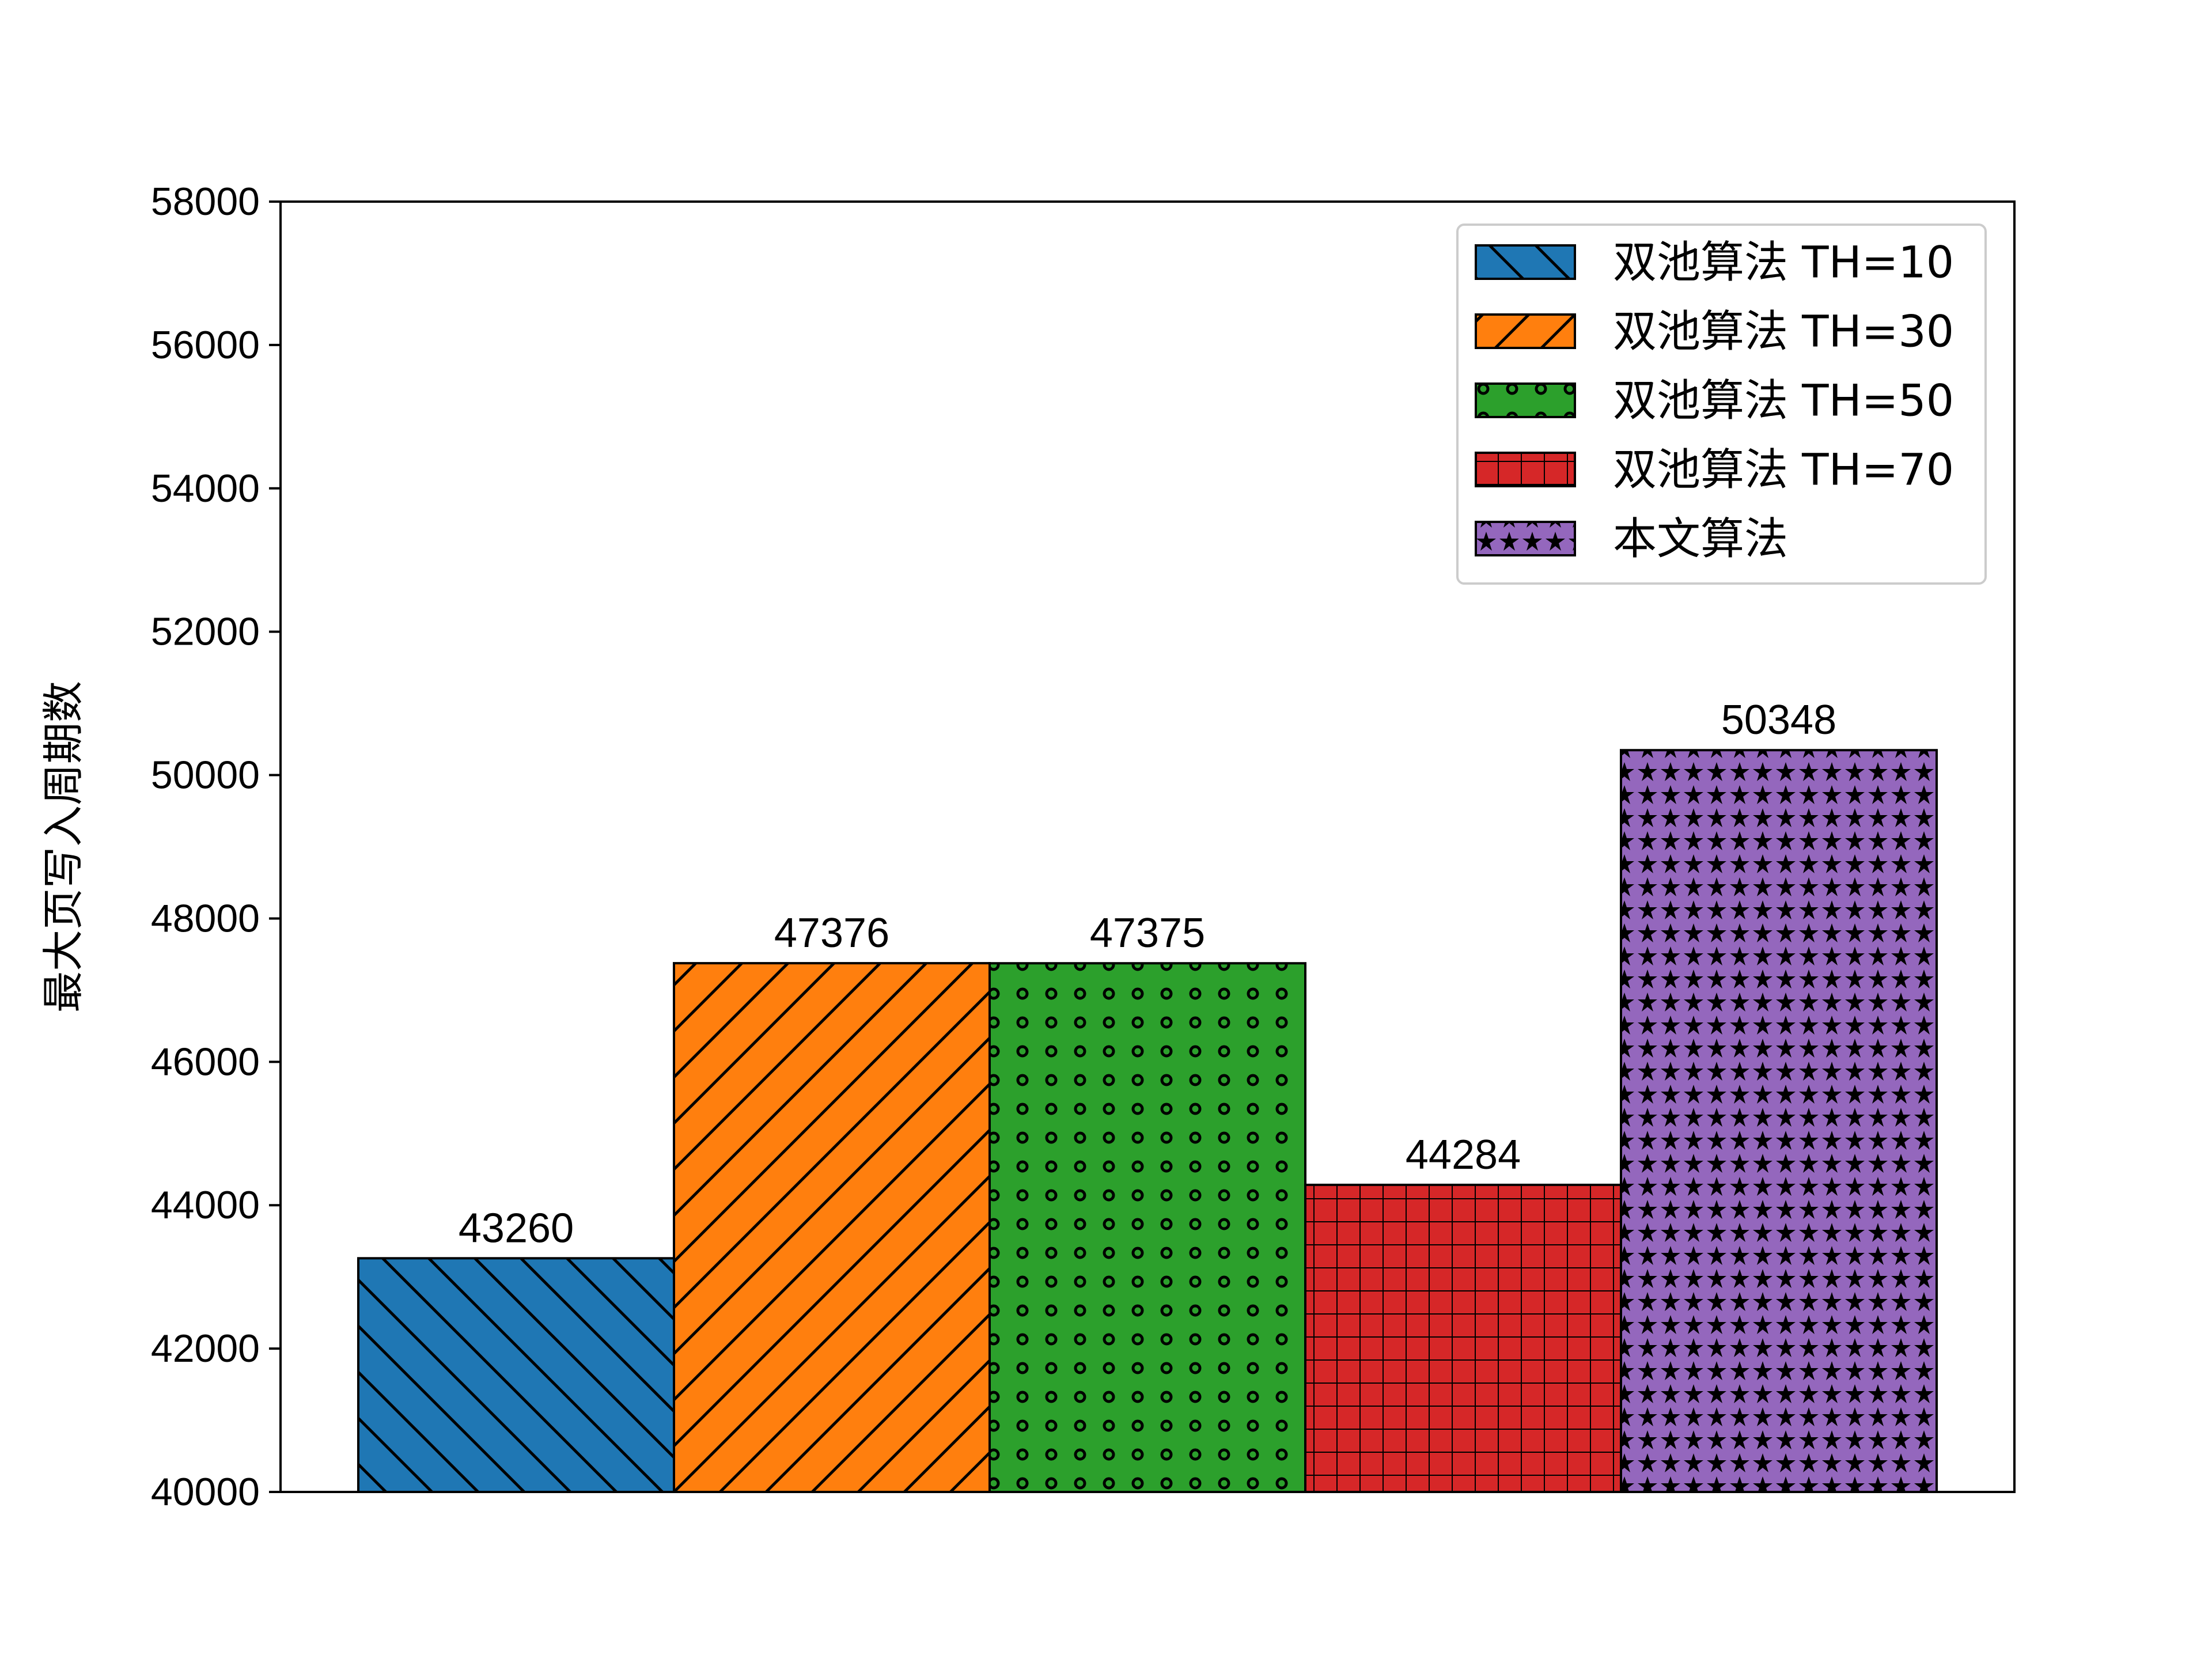  Describe the element at coordinates (205, 202) in the screenshot. I see `y-tick-label: 58000` at that location.